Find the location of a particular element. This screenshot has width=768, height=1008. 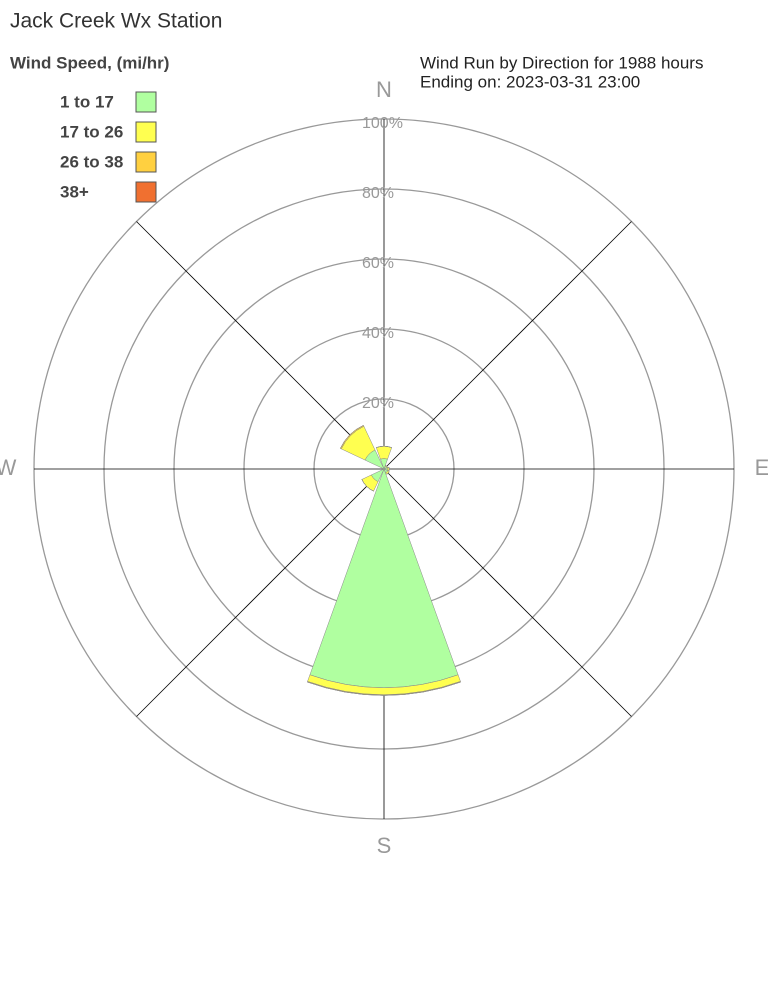

subtitle: Ending on: 2023-03-31 23:00 is located at coordinates (530, 81).